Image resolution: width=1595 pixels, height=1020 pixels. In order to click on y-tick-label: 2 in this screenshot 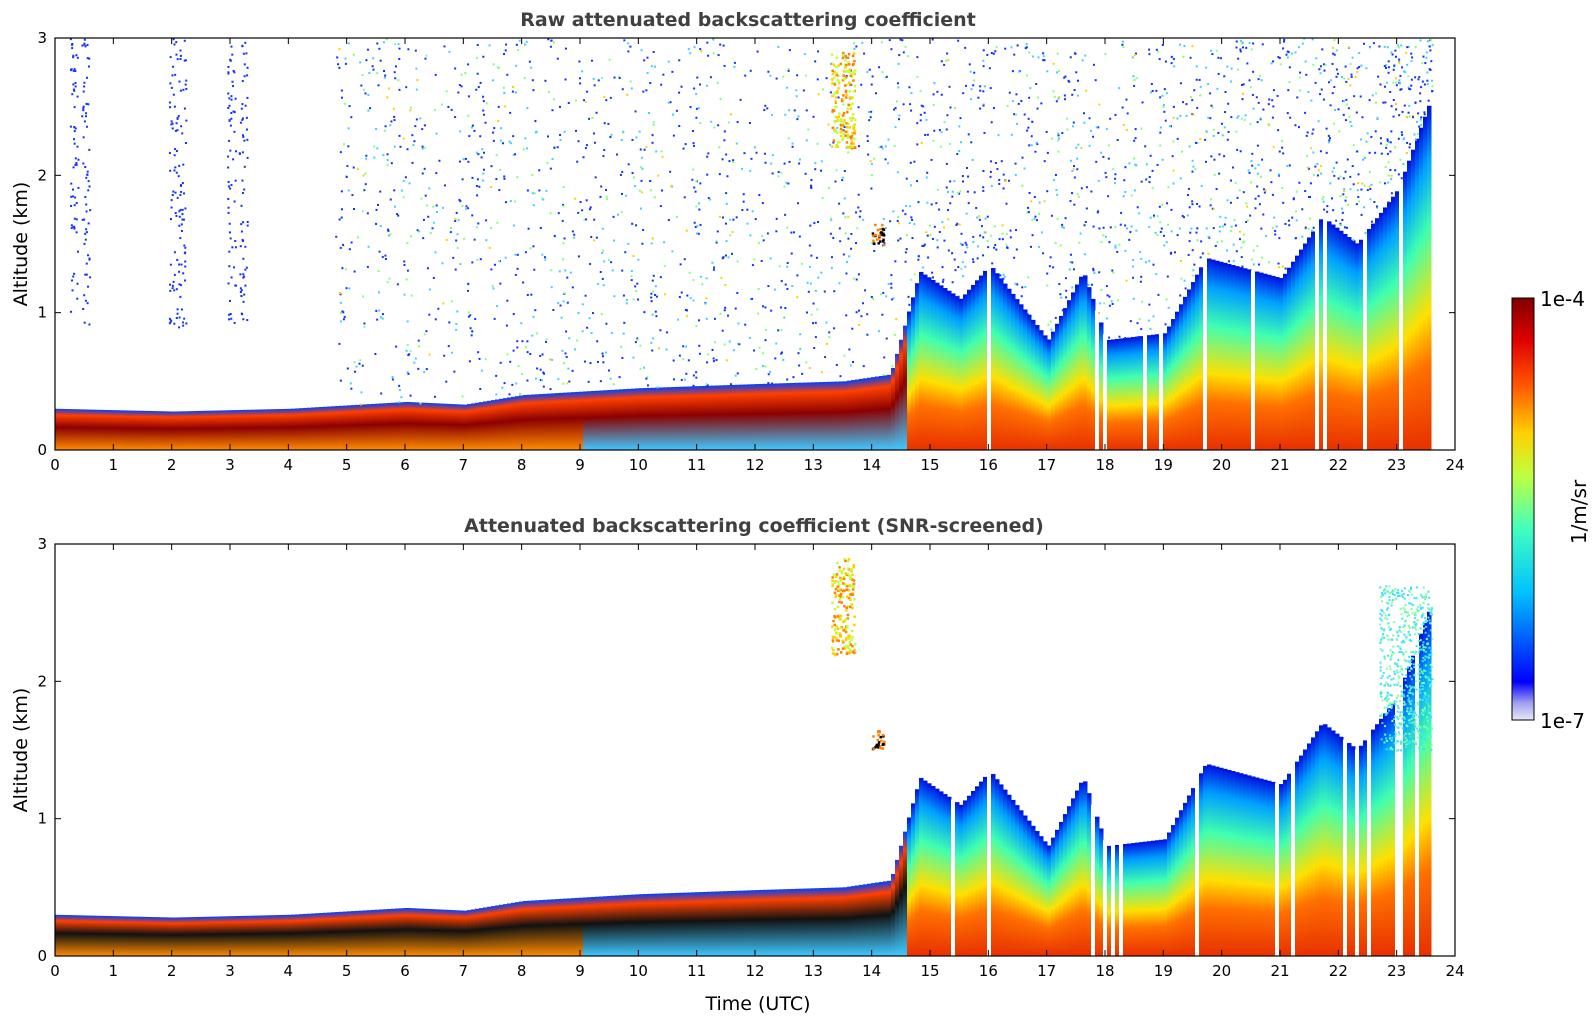, I will do `click(42, 175)`.